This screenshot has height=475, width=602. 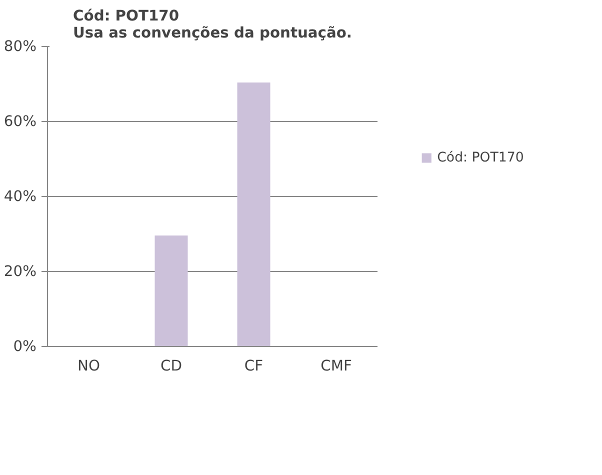 I want to click on x-tick-label: CMF, so click(x=336, y=366).